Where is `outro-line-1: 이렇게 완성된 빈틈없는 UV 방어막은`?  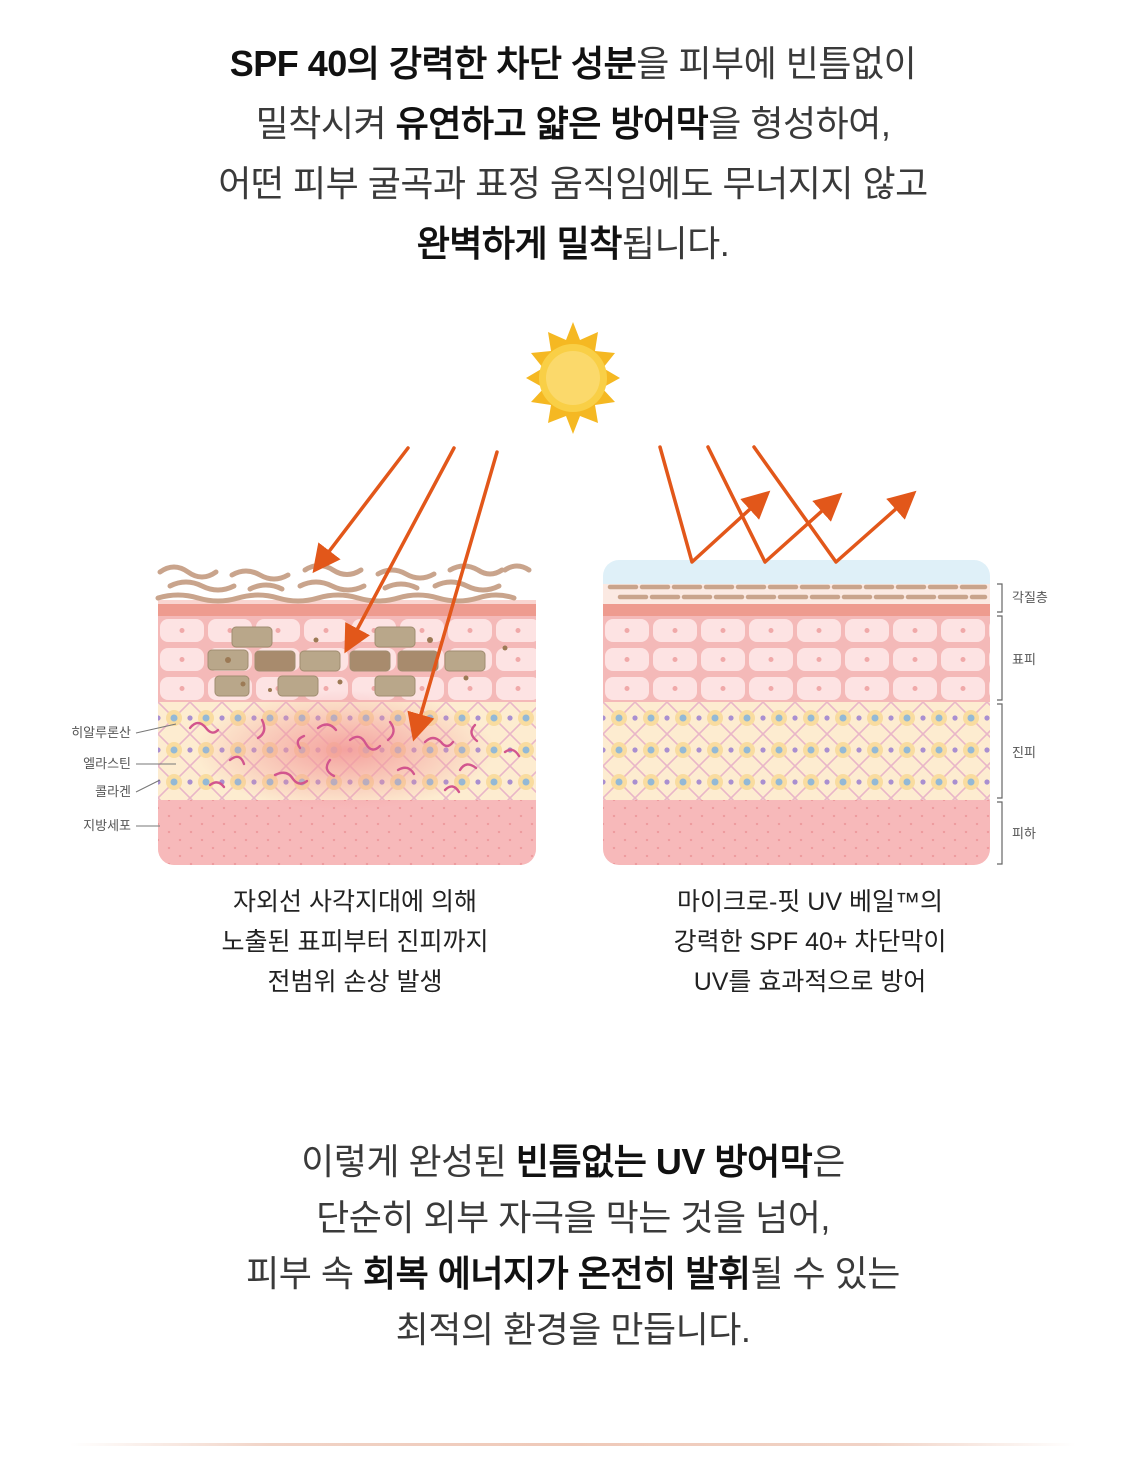 outro-line-1: 이렇게 완성된 빈틈없는 UV 방어막은 is located at coordinates (573, 1161).